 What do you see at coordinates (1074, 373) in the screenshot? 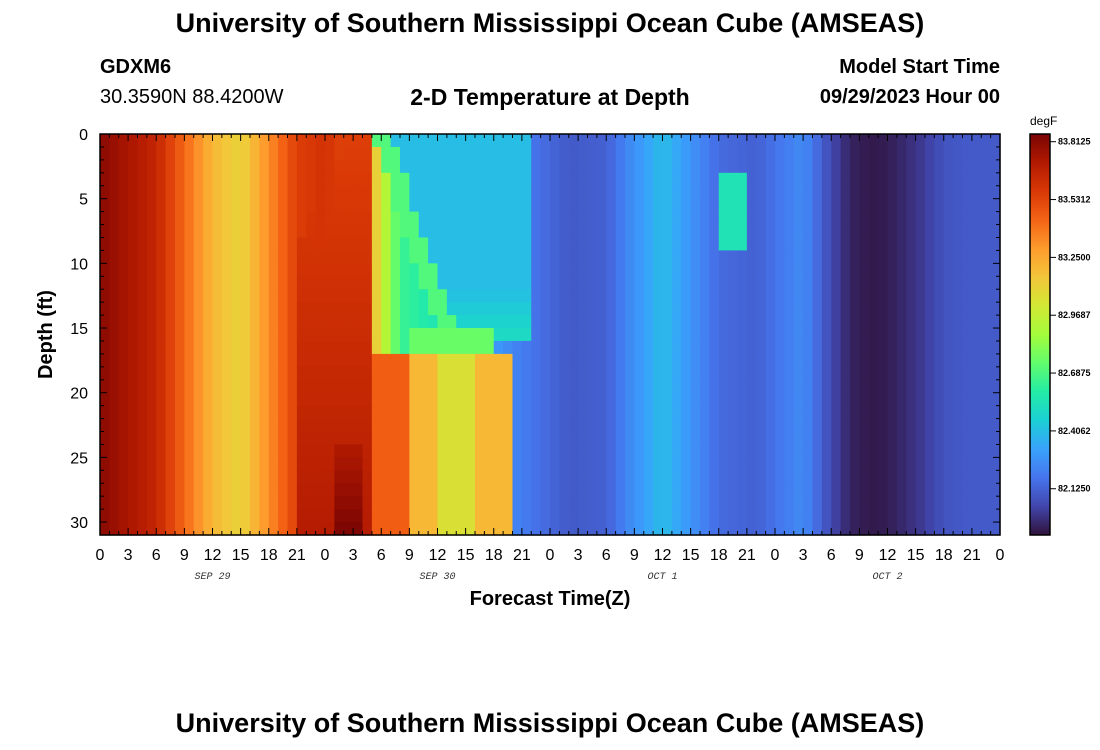
I see `colorbar-tick-label: 82.6875` at bounding box center [1074, 373].